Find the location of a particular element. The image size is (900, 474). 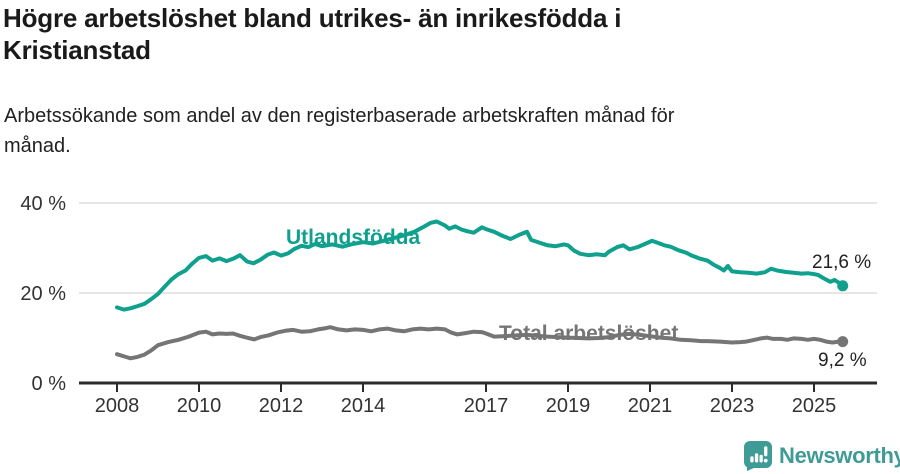

newsworthy-logo: Newsworthy is located at coordinates (822, 456).